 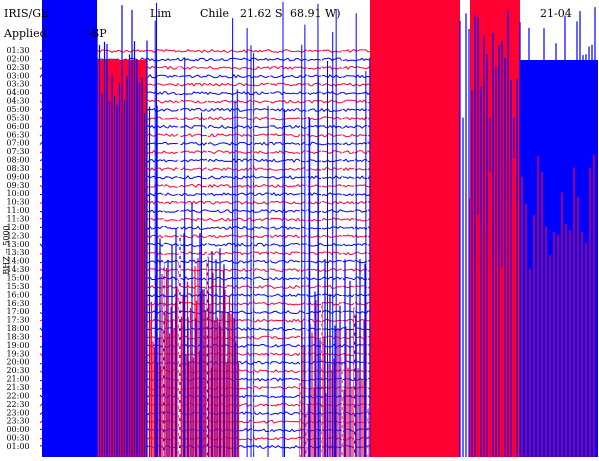 What do you see at coordinates (17, 84) in the screenshot?
I see `time-label: 03:30` at bounding box center [17, 84].